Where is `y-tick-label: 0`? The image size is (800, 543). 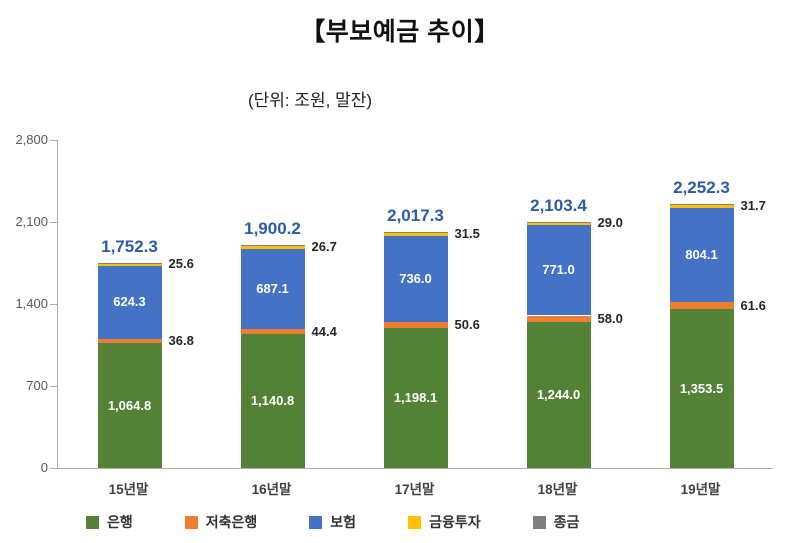
y-tick-label: 0 is located at coordinates (44, 467).